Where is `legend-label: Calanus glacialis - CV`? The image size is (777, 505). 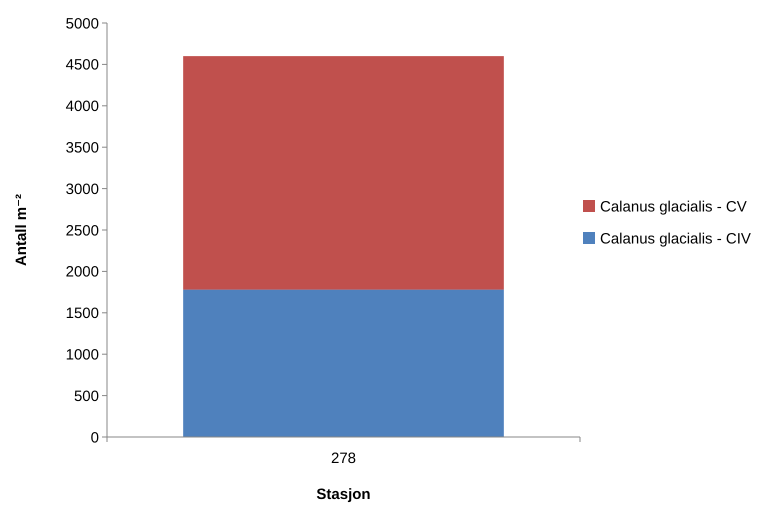 legend-label: Calanus glacialis - CV is located at coordinates (673, 207).